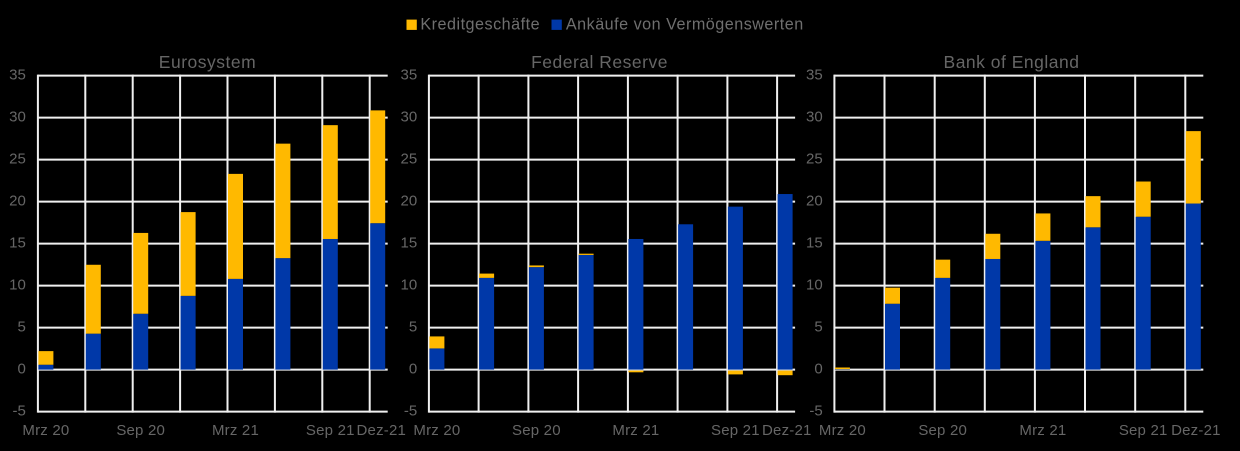 The image size is (1240, 451). What do you see at coordinates (1012, 62) in the screenshot?
I see `svg-text: Bank of England` at bounding box center [1012, 62].